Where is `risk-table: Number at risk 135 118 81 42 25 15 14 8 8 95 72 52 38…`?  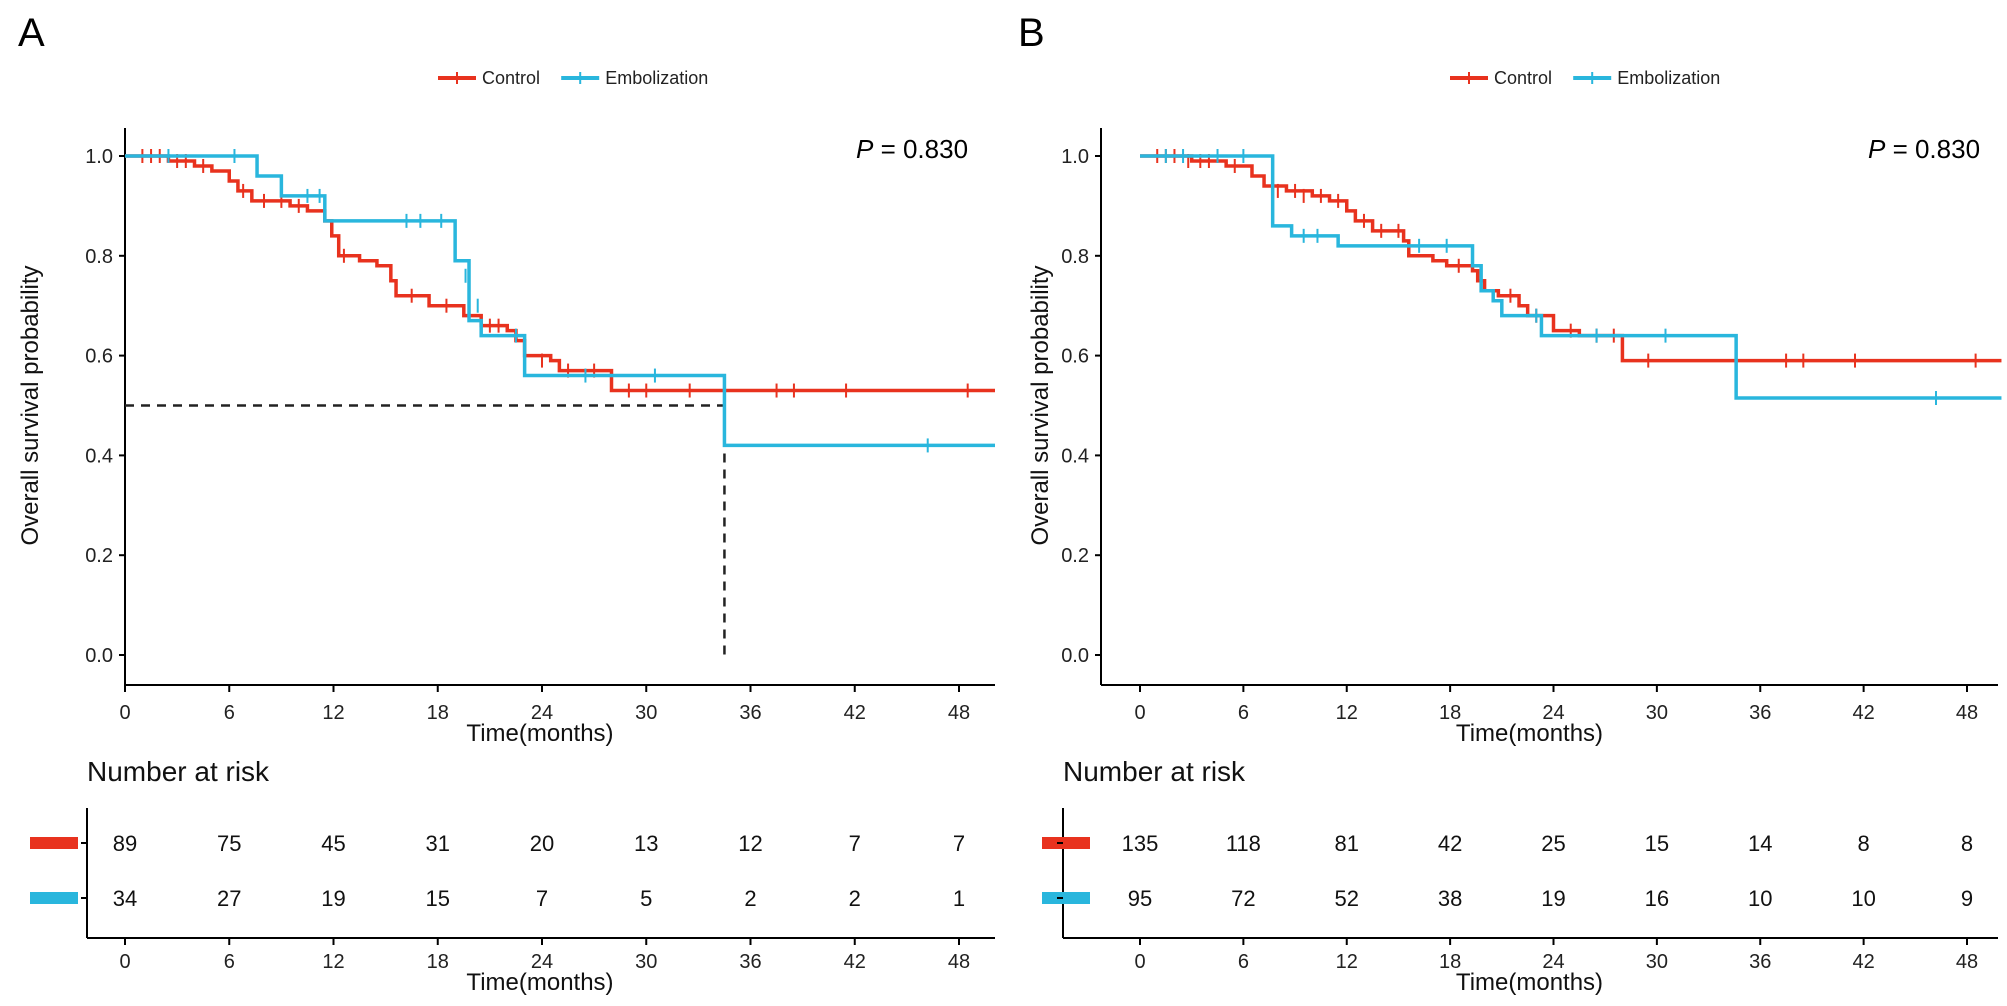 risk-table: Number at risk 135 118 81 42 25 15 14 8 8 95 72 52 38… is located at coordinates (1520, 876).